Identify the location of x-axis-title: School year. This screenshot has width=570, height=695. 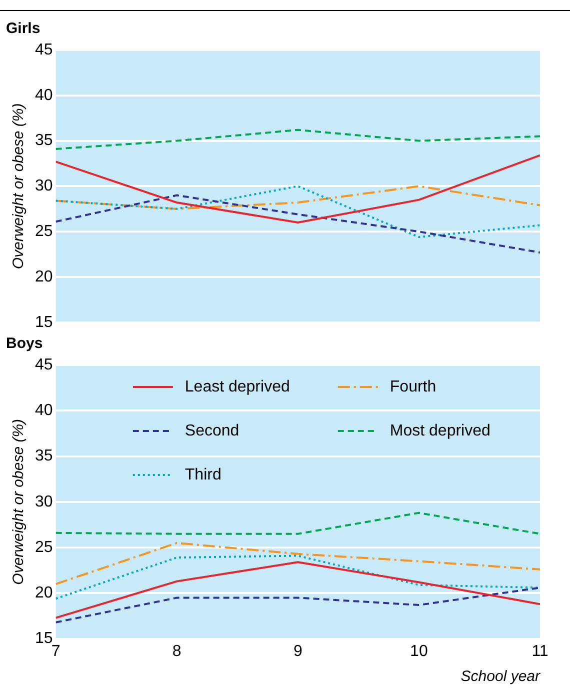
(500, 677).